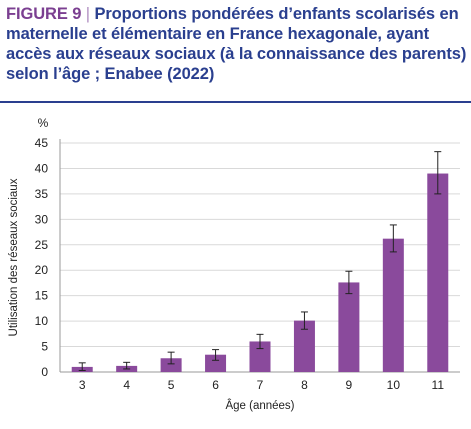  Describe the element at coordinates (82, 385) in the screenshot. I see `x-tick-label: 3` at that location.